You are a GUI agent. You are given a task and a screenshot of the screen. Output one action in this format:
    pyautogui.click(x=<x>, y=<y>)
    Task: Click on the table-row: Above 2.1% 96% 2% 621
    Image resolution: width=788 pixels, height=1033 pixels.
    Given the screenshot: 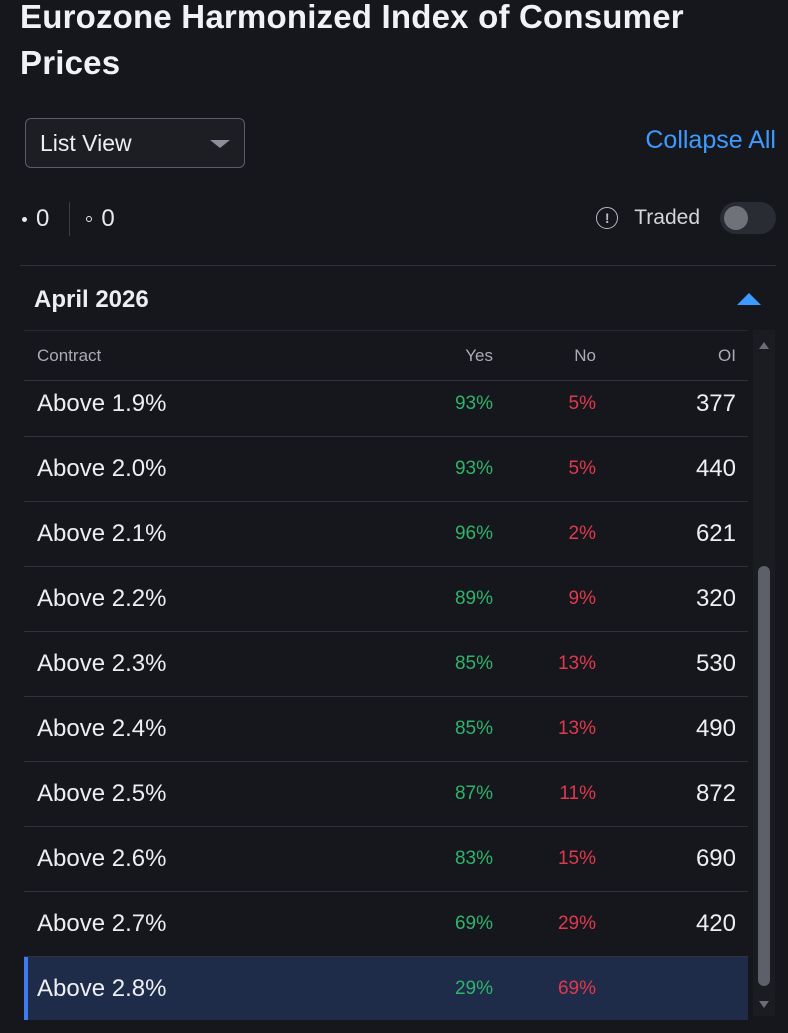 What is the action you would take?
    pyautogui.click(x=386, y=534)
    